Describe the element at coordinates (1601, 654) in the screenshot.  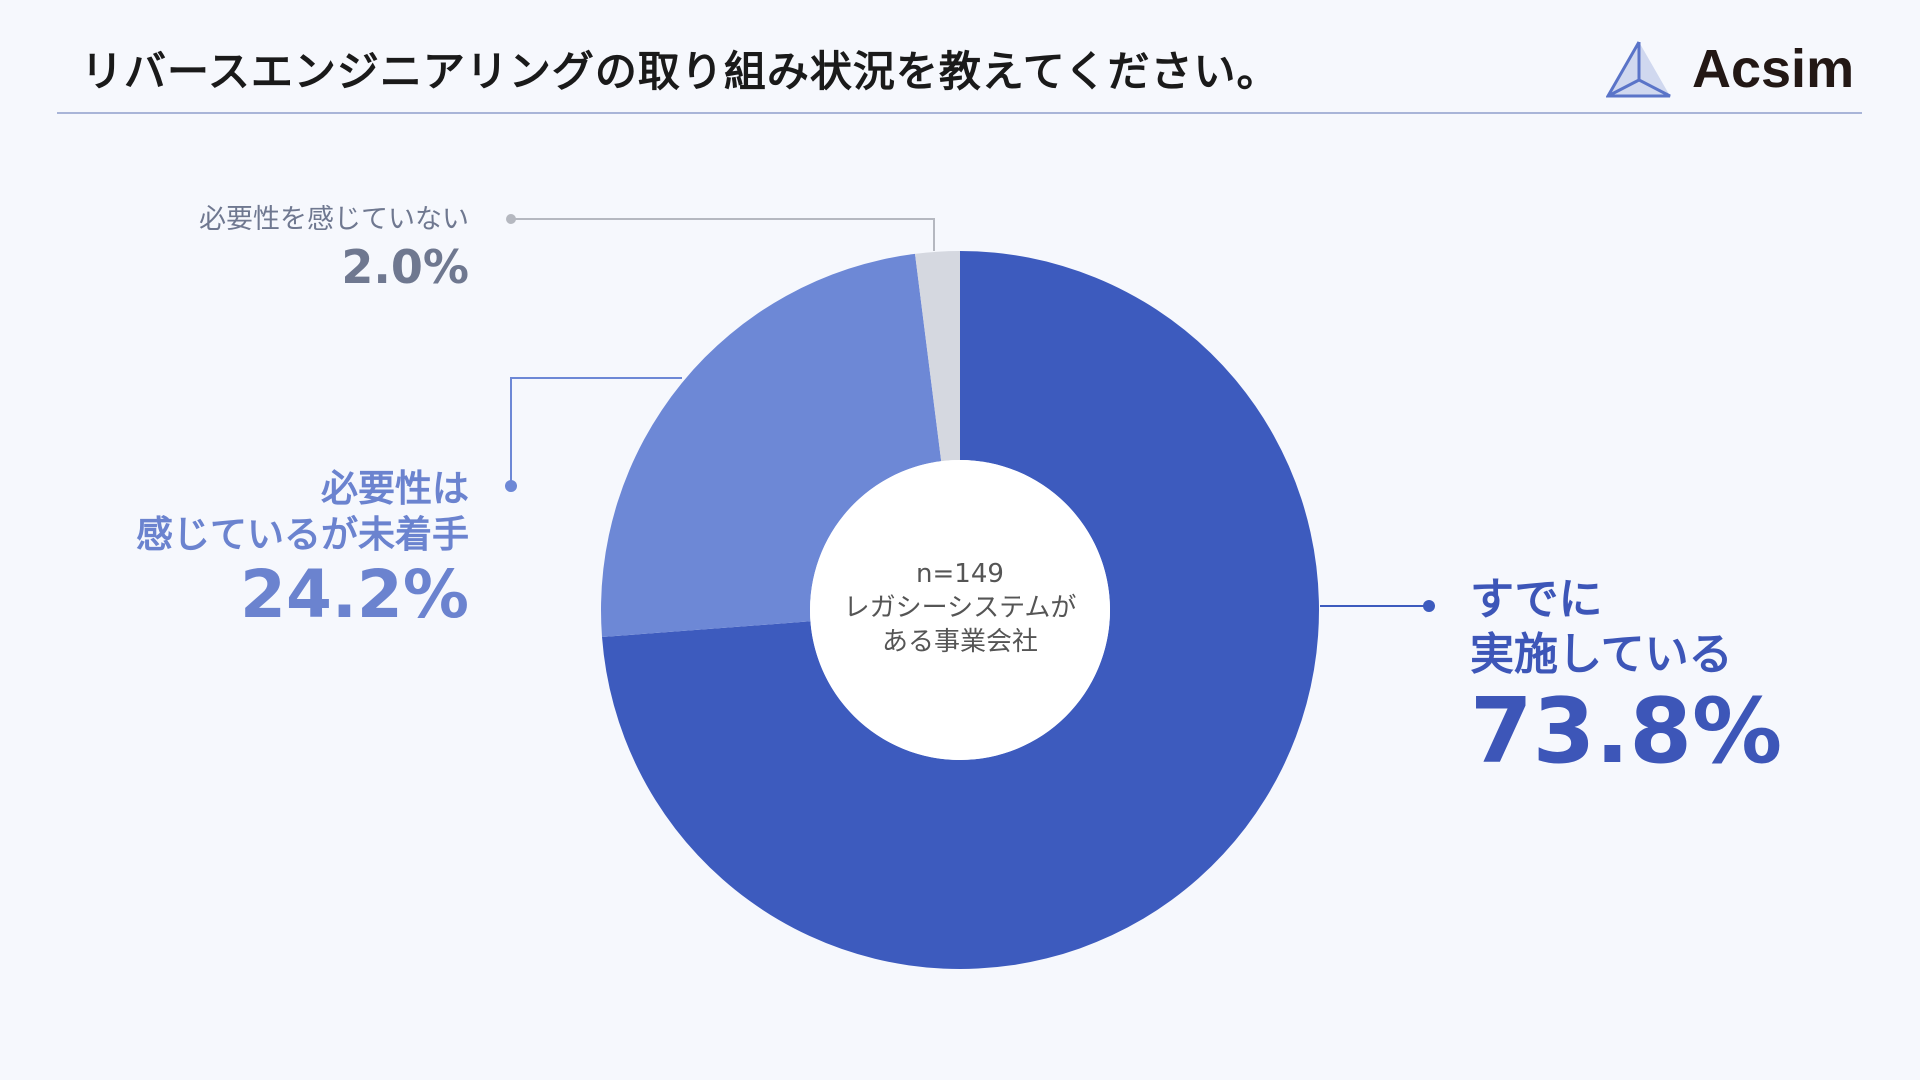
I see `label-text: 実施している` at that location.